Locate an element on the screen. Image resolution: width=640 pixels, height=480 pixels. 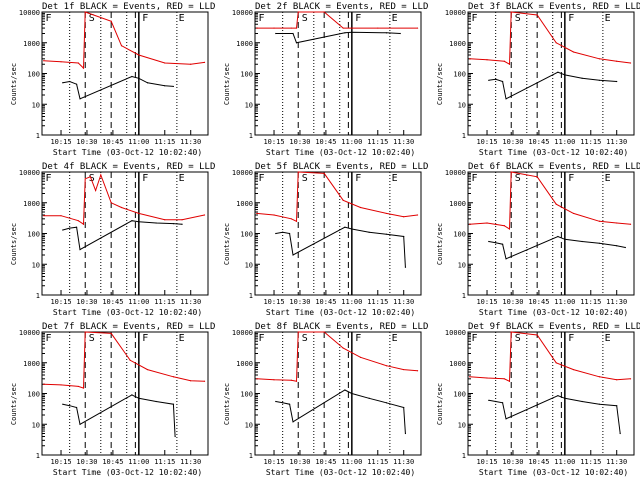
events-series-line is located at coordinates (554, 414).